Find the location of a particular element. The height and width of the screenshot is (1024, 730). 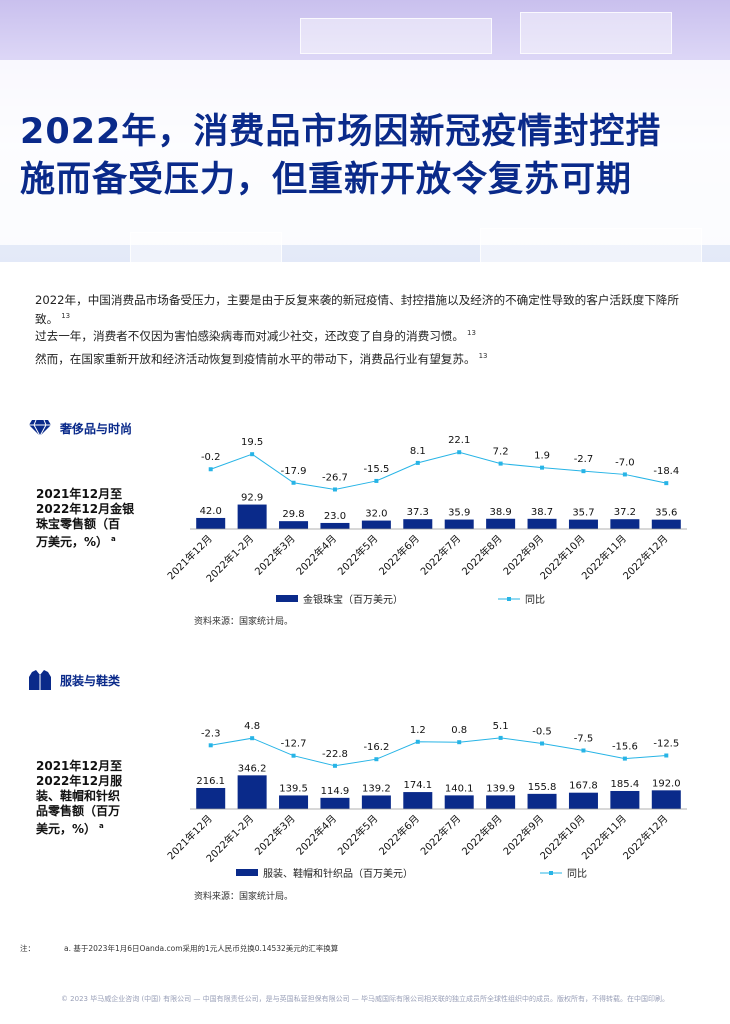

bar-value-label: 167.8 is located at coordinates (583, 786).